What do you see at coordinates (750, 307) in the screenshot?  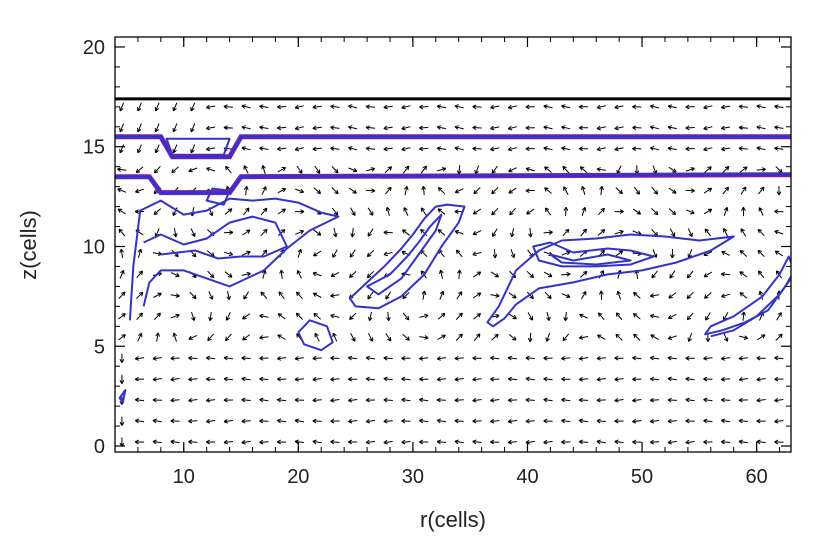 I see `contour-line` at bounding box center [750, 307].